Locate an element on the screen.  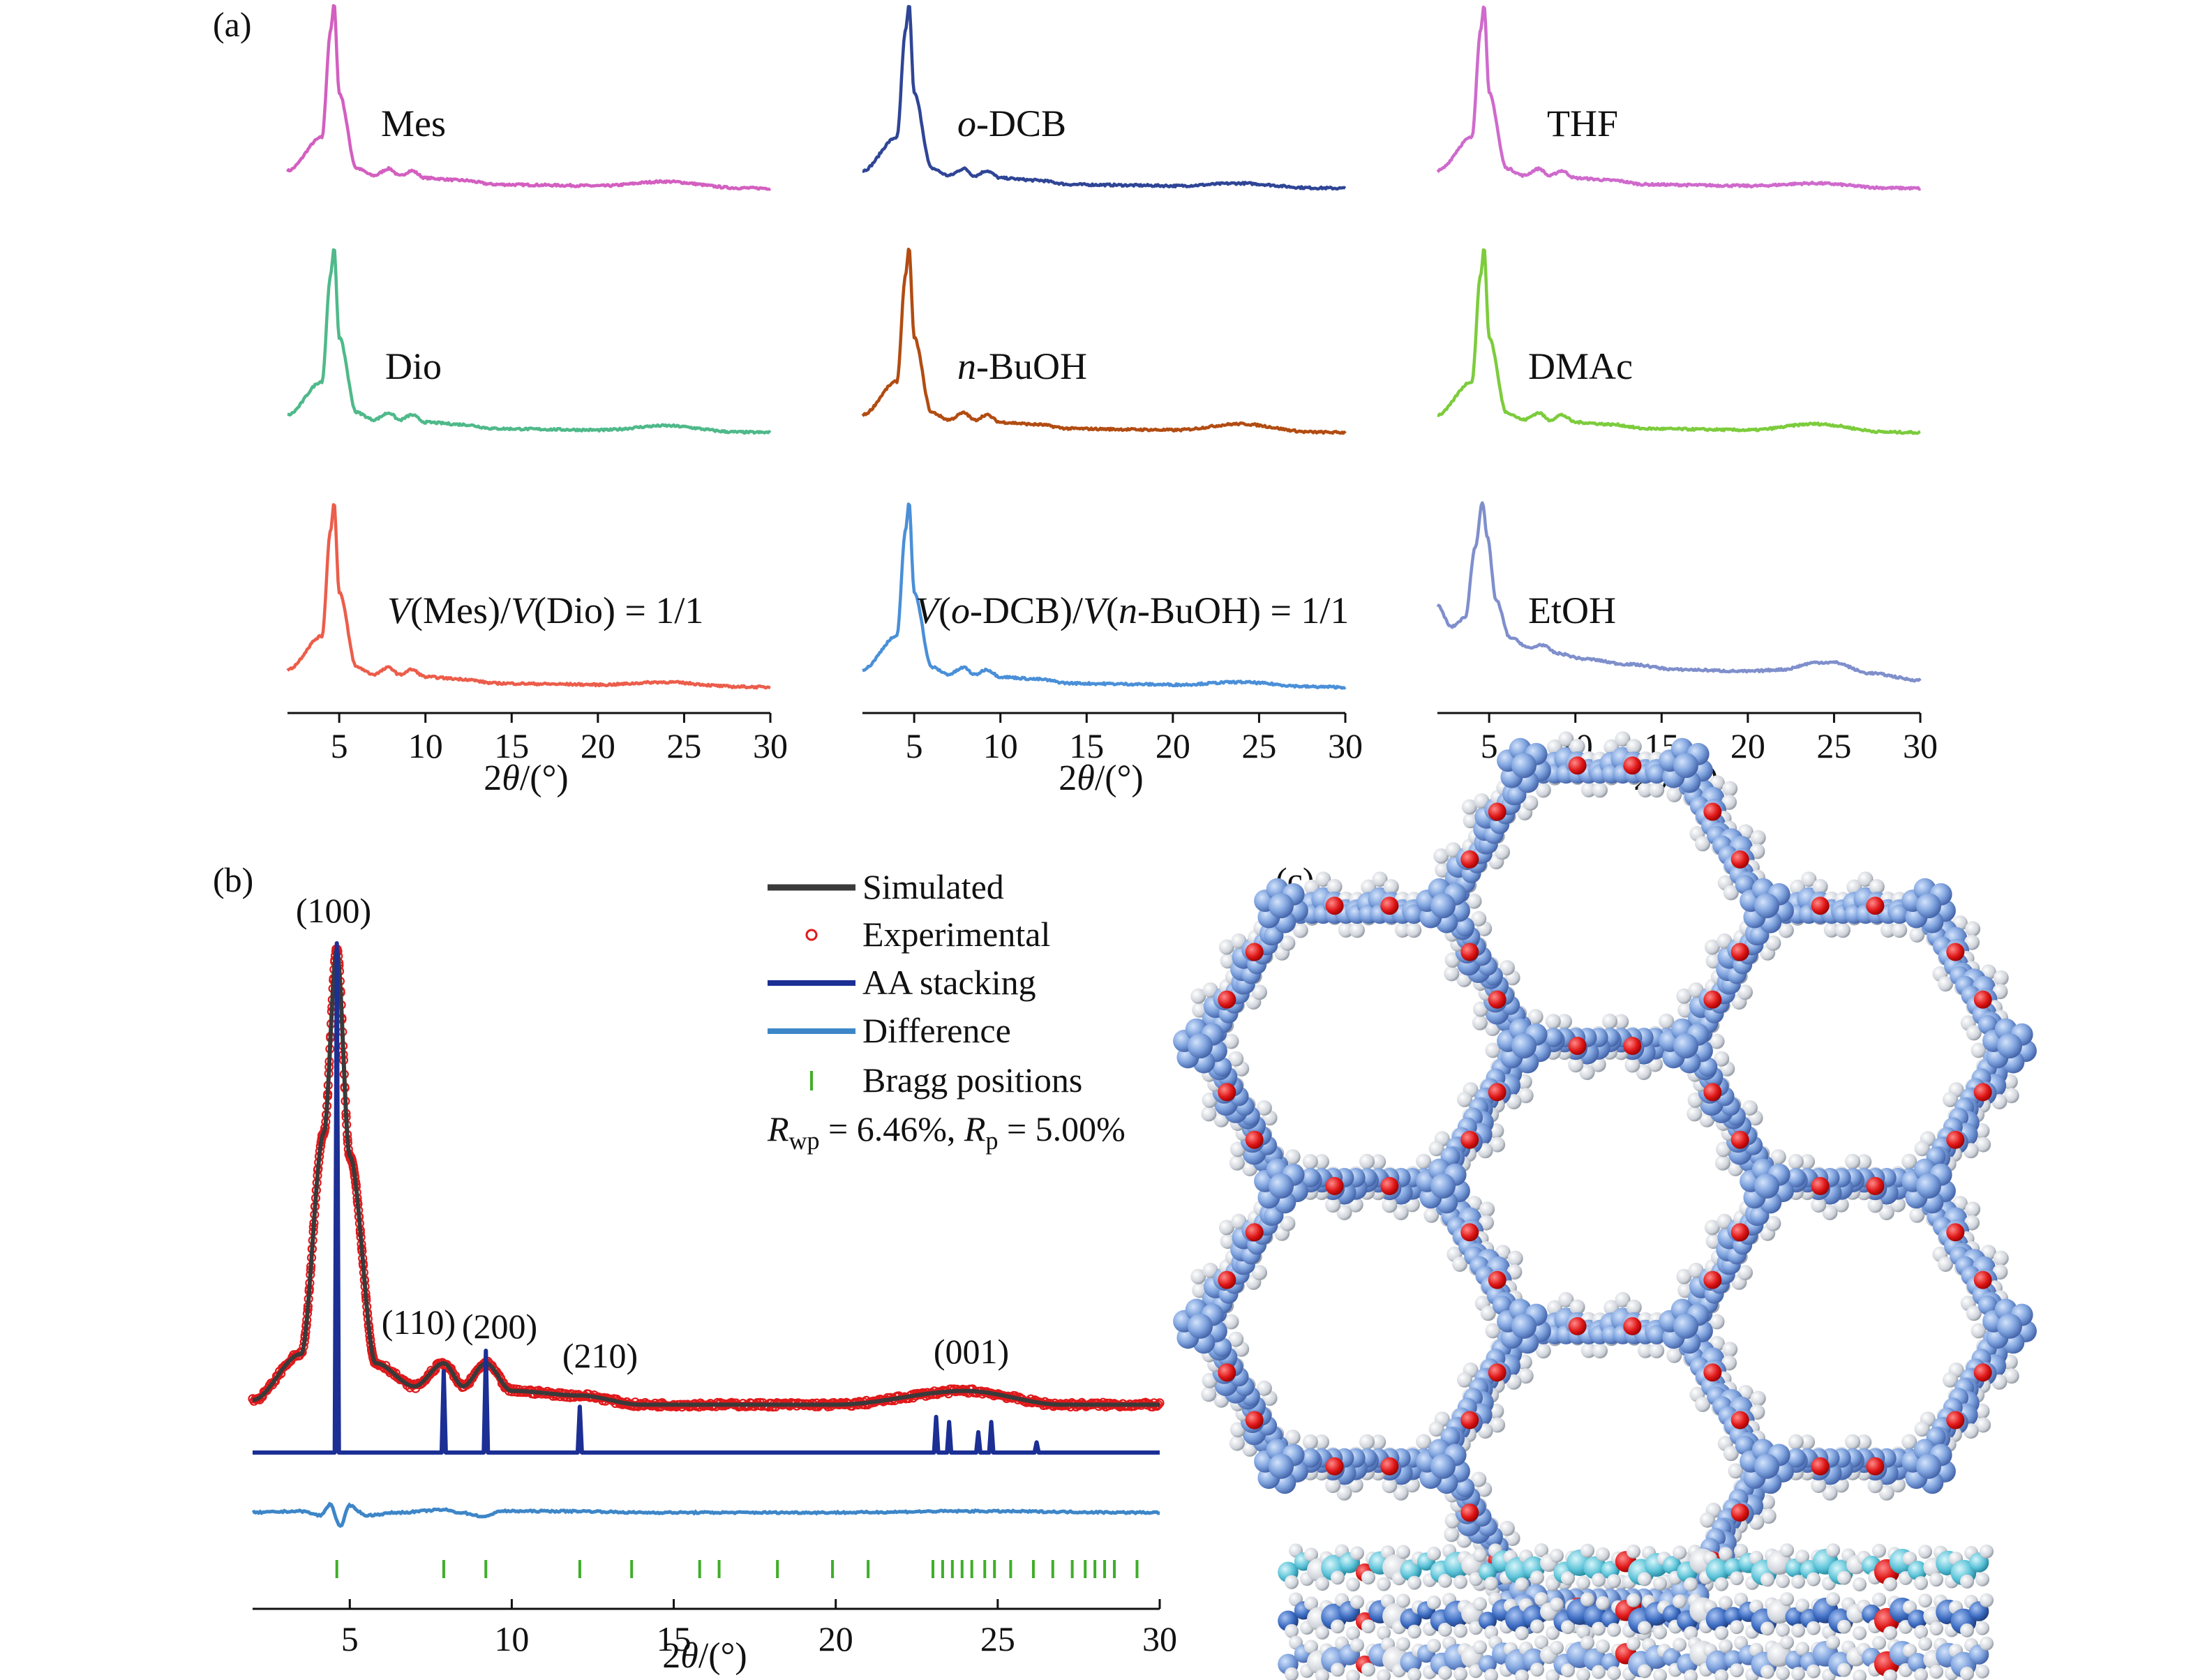
simulated-series is located at coordinates (706, 1177).